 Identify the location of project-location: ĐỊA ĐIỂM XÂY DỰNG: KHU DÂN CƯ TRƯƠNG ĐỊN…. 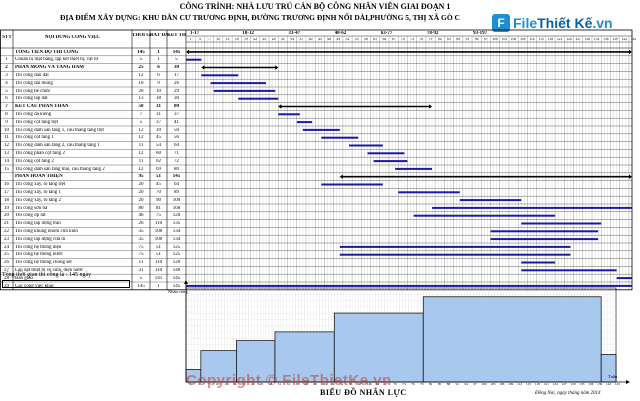
(260, 17).